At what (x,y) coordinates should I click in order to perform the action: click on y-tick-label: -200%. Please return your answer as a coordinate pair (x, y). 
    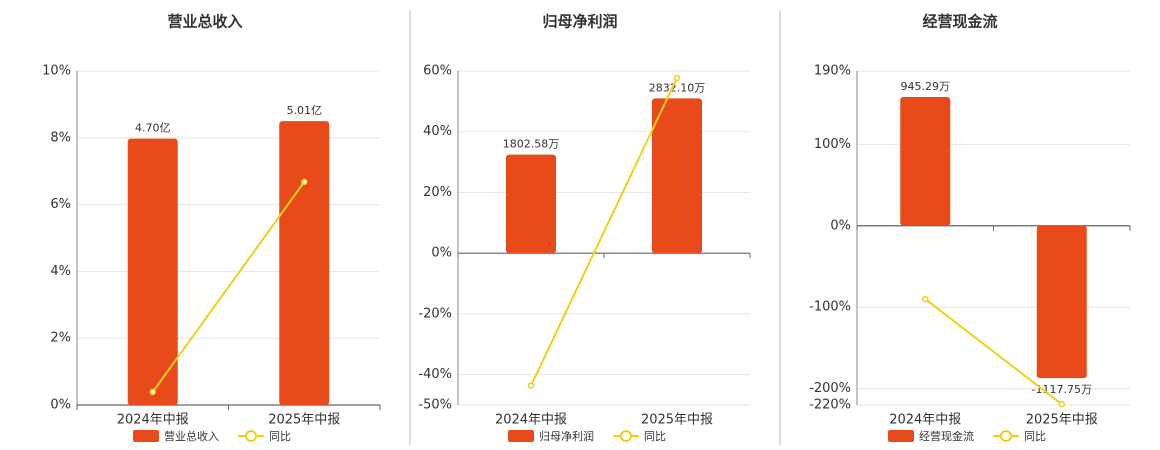
    Looking at the image, I should click on (830, 388).